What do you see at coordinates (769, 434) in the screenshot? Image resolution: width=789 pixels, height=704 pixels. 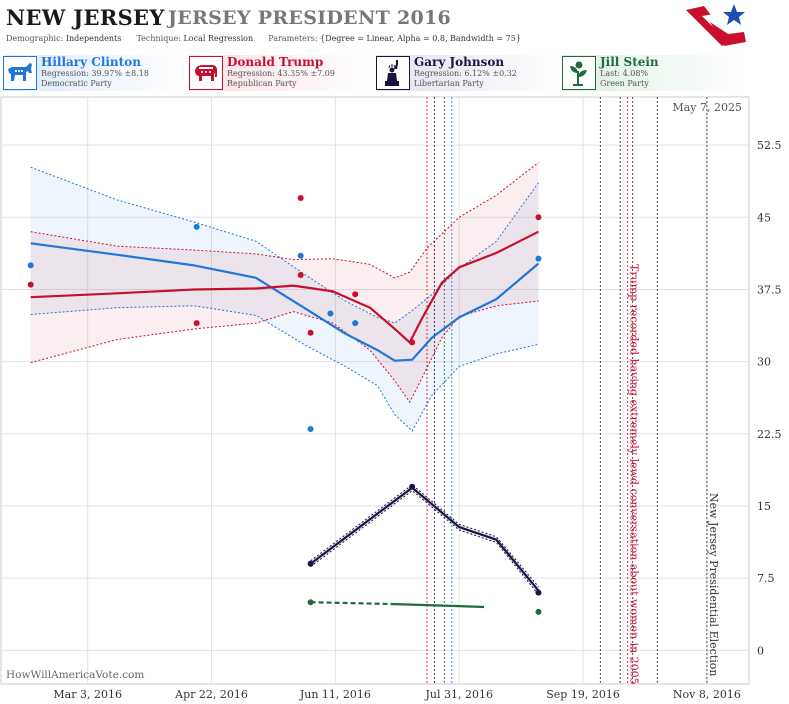 I see `y-tick-label: 22.5` at bounding box center [769, 434].